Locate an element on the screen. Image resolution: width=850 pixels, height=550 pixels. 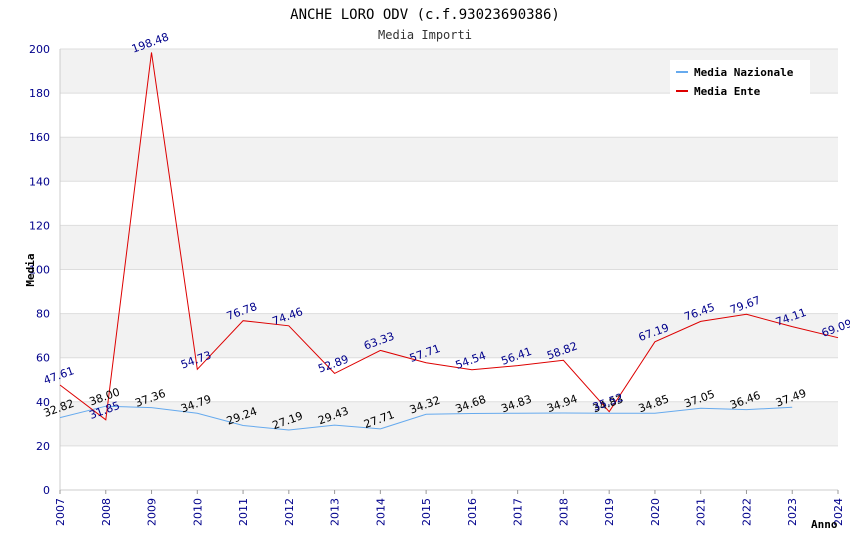
x-tick-label: 2024 is located at coordinates (838, 512).